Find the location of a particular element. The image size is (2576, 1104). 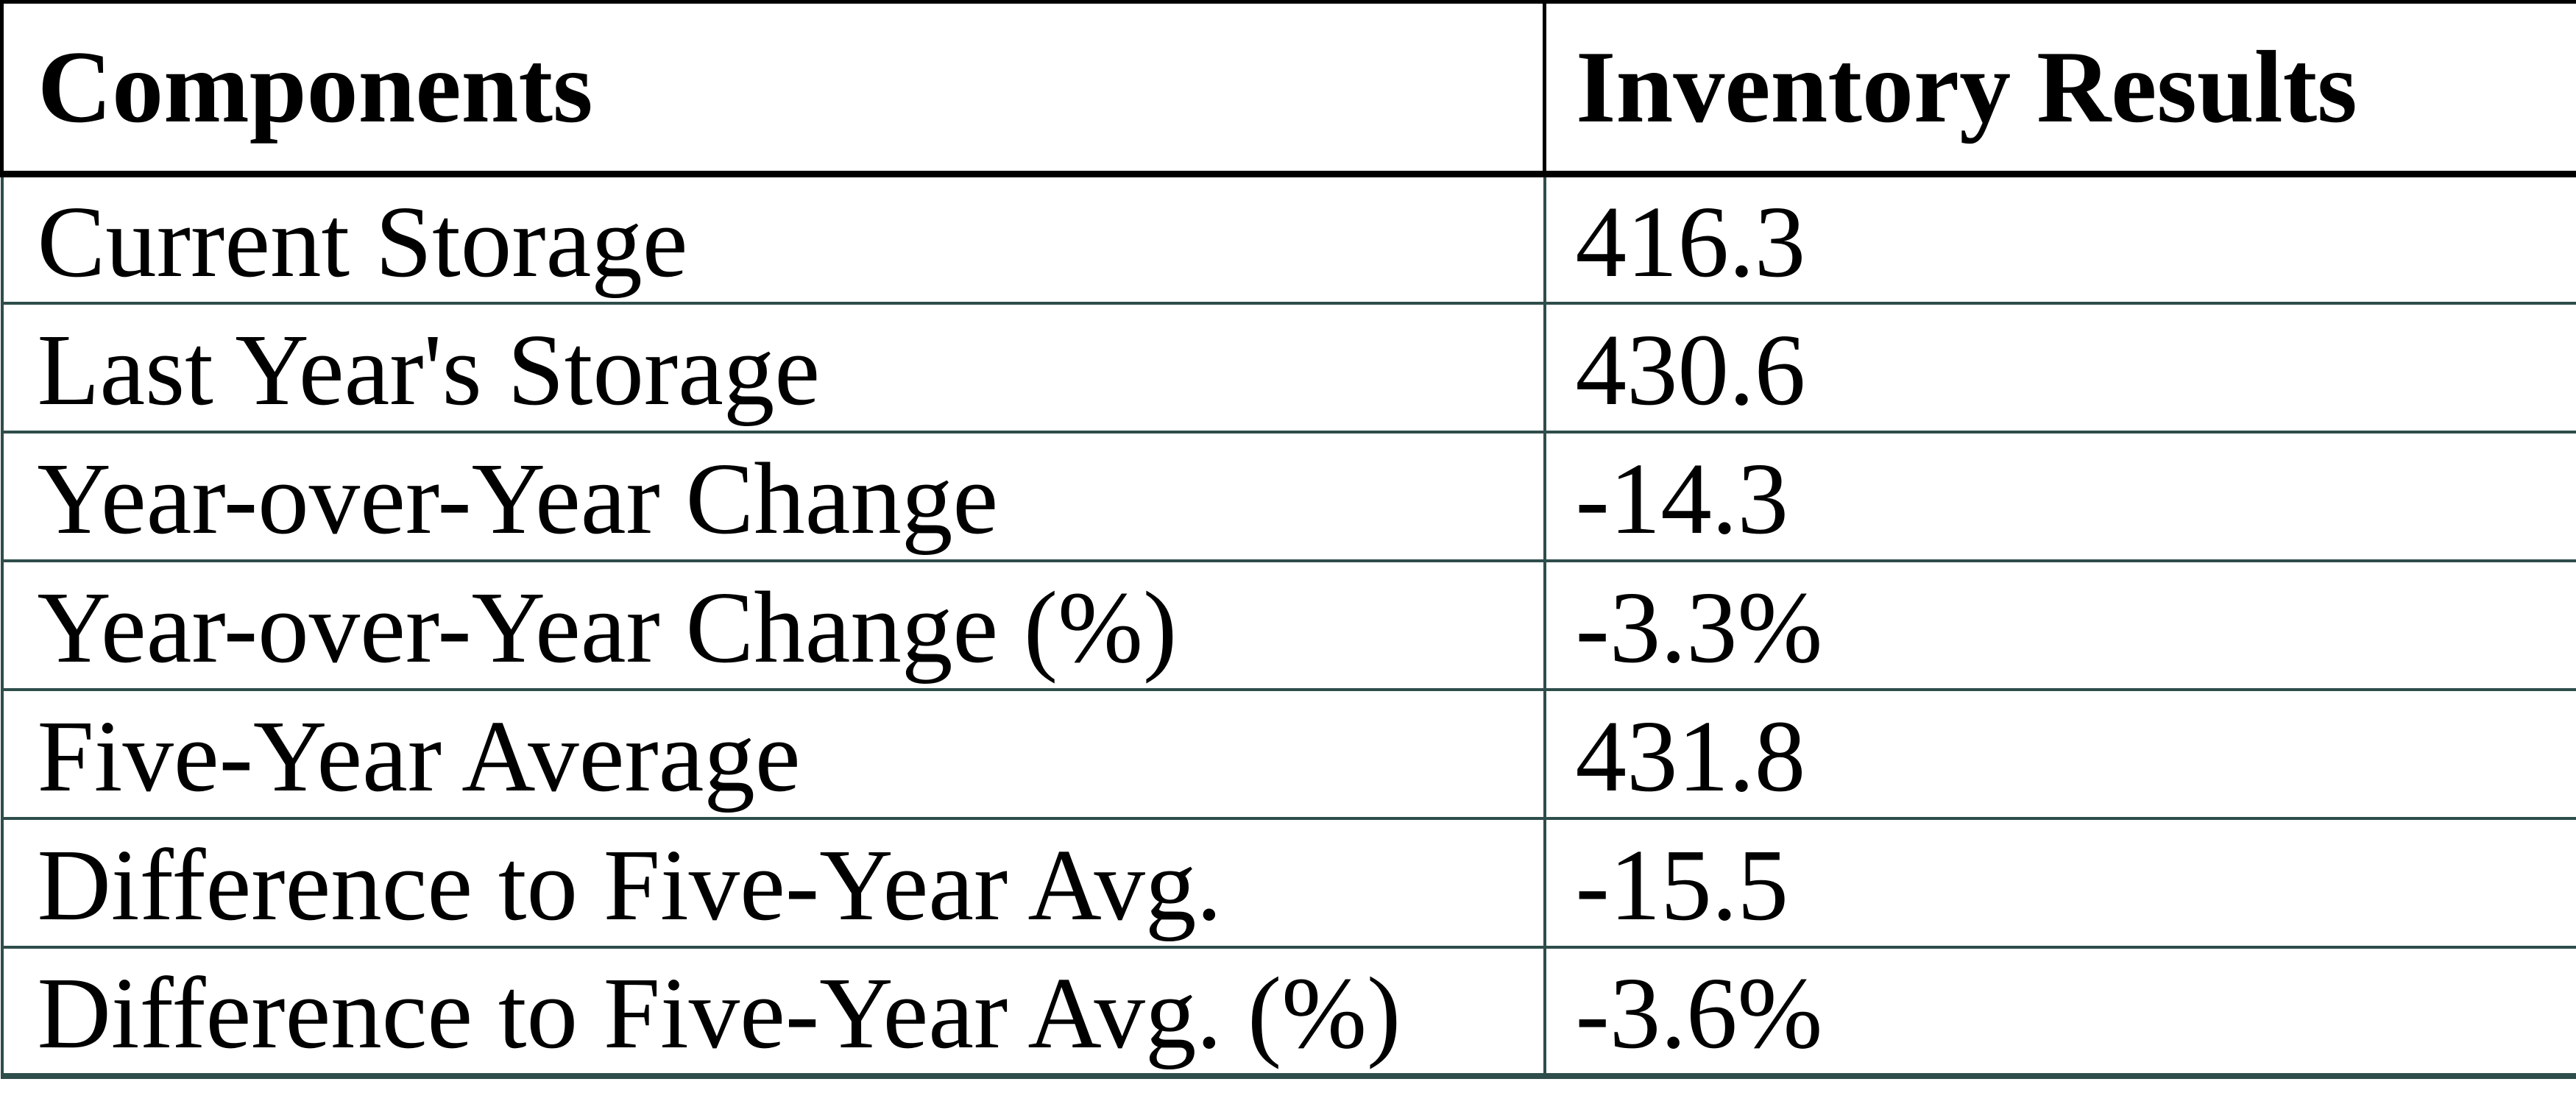

table-row: Difference to Five-Year Avg. -15.5 is located at coordinates (1288, 882).